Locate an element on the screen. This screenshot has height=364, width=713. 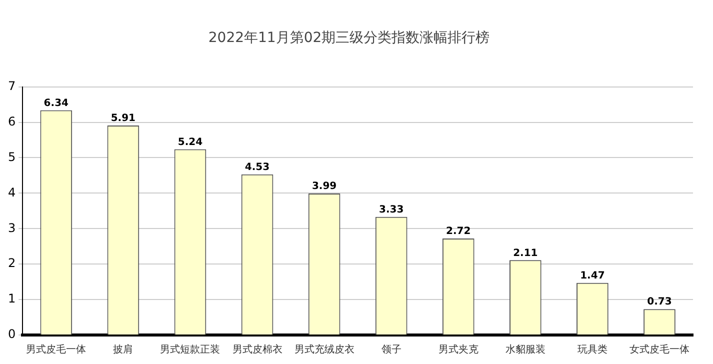
y-tick-label: 0 is located at coordinates (12, 334).